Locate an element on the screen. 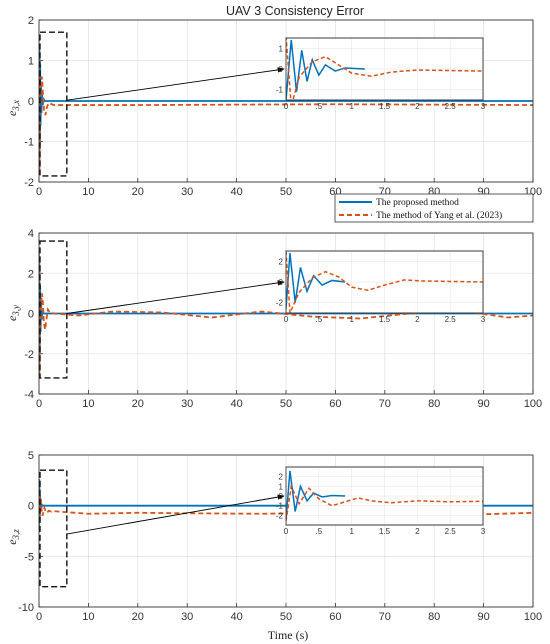  chart-title: UAV 3 Consistency Error is located at coordinates (295, 11).